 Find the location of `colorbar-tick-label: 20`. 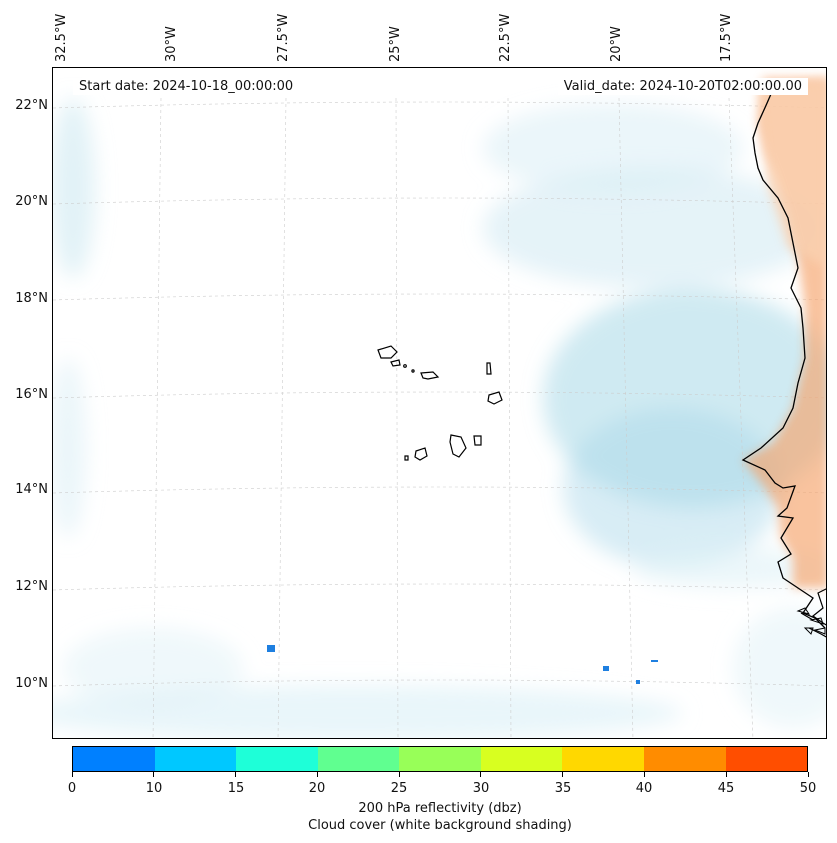

colorbar-tick-label: 20 is located at coordinates (317, 788).